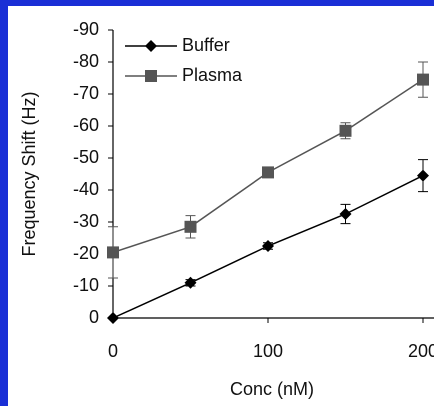  I want to click on x-tick-label: 0, so click(113, 351).